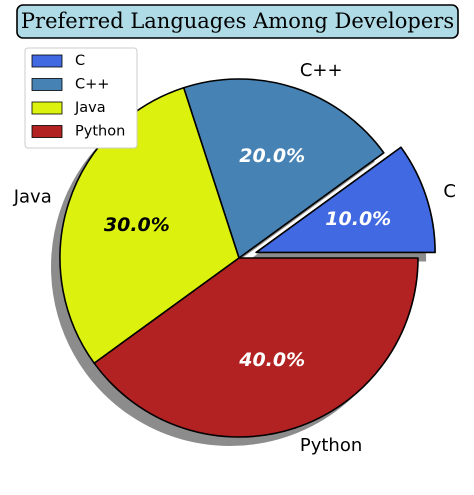 The image size is (474, 495). What do you see at coordinates (32, 197) in the screenshot?
I see `category-label-java: Java` at bounding box center [32, 197].